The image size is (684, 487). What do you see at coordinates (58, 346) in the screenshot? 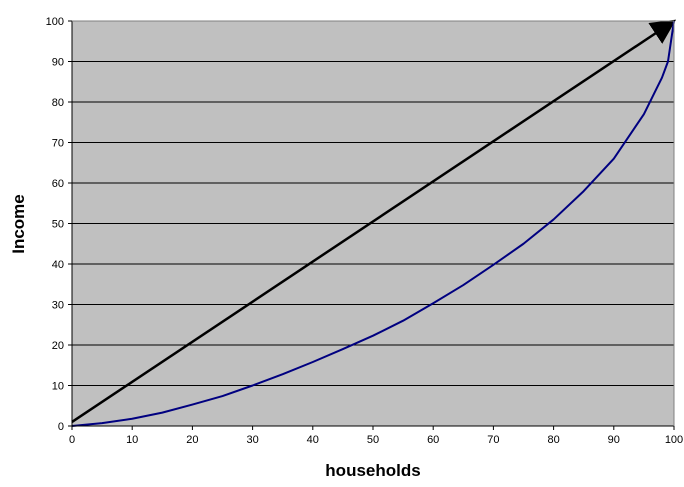
I see `y-tick-label-20: 20` at bounding box center [58, 346].